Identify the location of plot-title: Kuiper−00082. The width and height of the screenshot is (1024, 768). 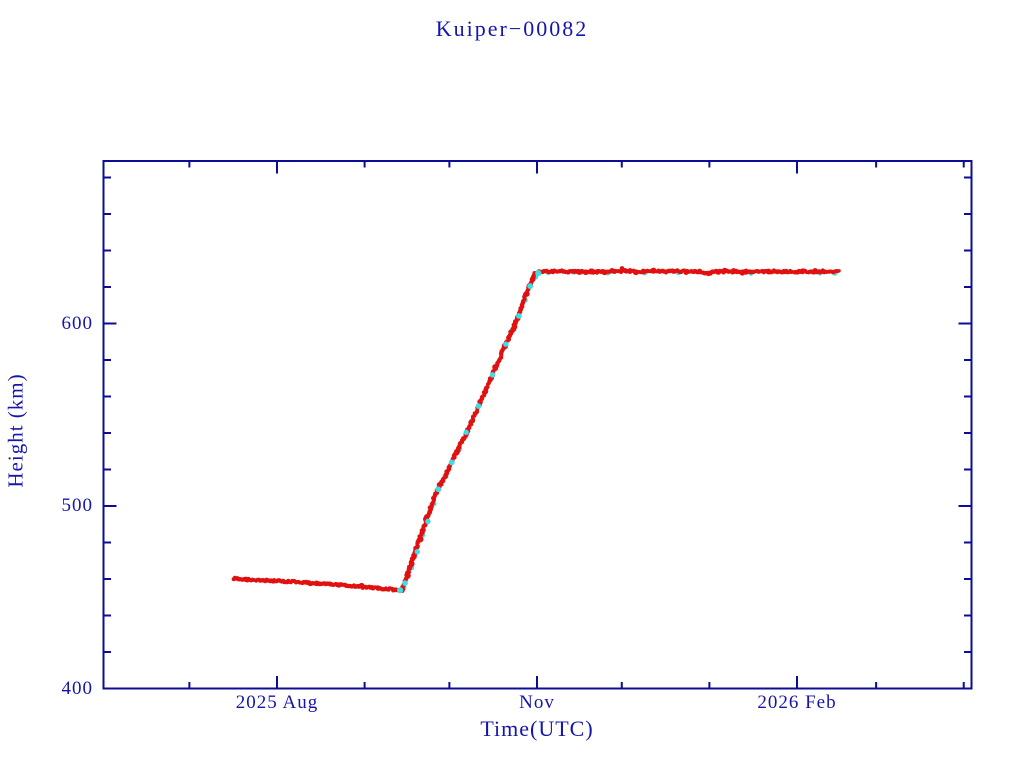
(512, 28).